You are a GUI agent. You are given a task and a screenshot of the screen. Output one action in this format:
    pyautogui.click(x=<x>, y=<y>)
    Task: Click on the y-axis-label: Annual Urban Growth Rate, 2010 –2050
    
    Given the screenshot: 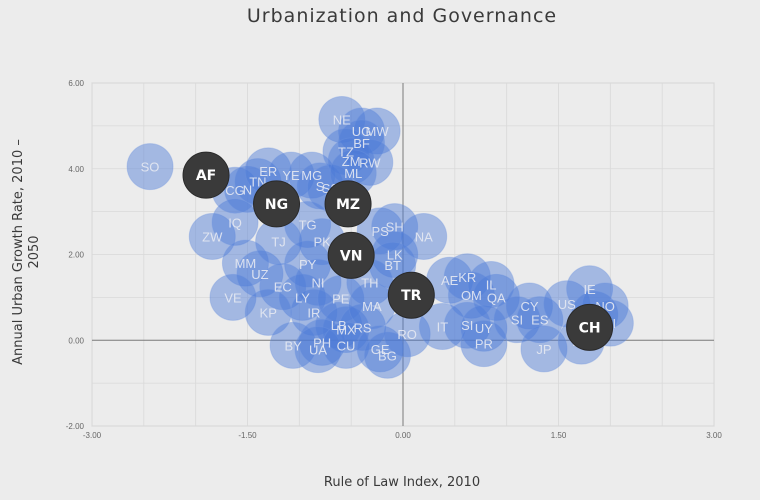 What is the action you would take?
    pyautogui.click(x=26, y=252)
    